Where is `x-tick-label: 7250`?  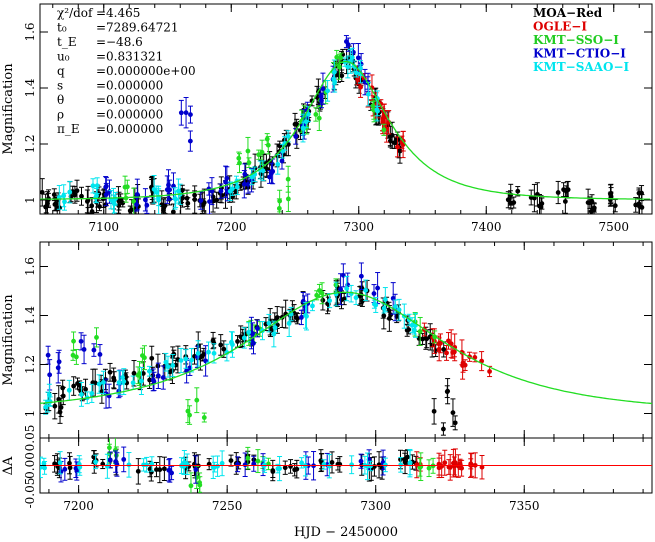 x-tick-label: 7250 is located at coordinates (227, 506).